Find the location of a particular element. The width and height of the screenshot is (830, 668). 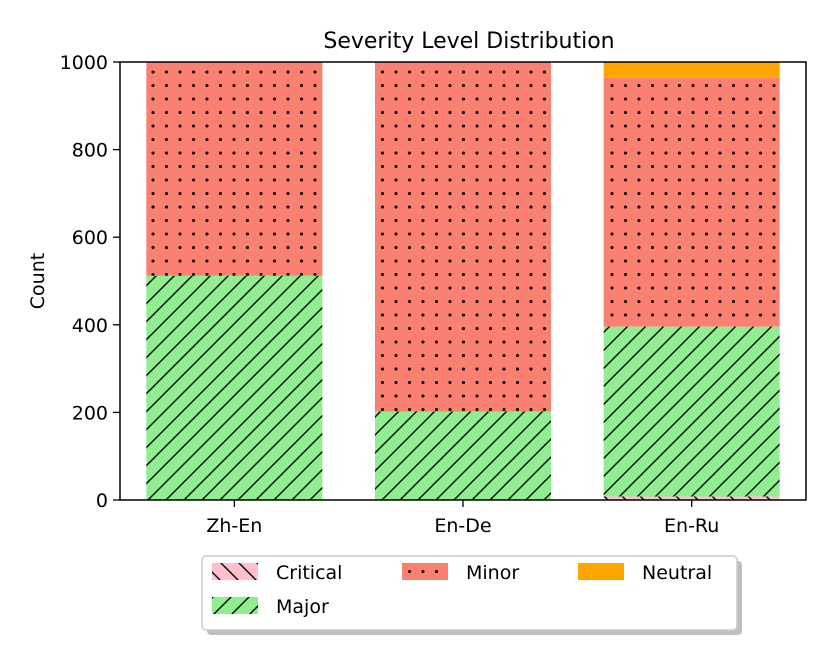

bar-en-ru-neutral is located at coordinates (691, 70).